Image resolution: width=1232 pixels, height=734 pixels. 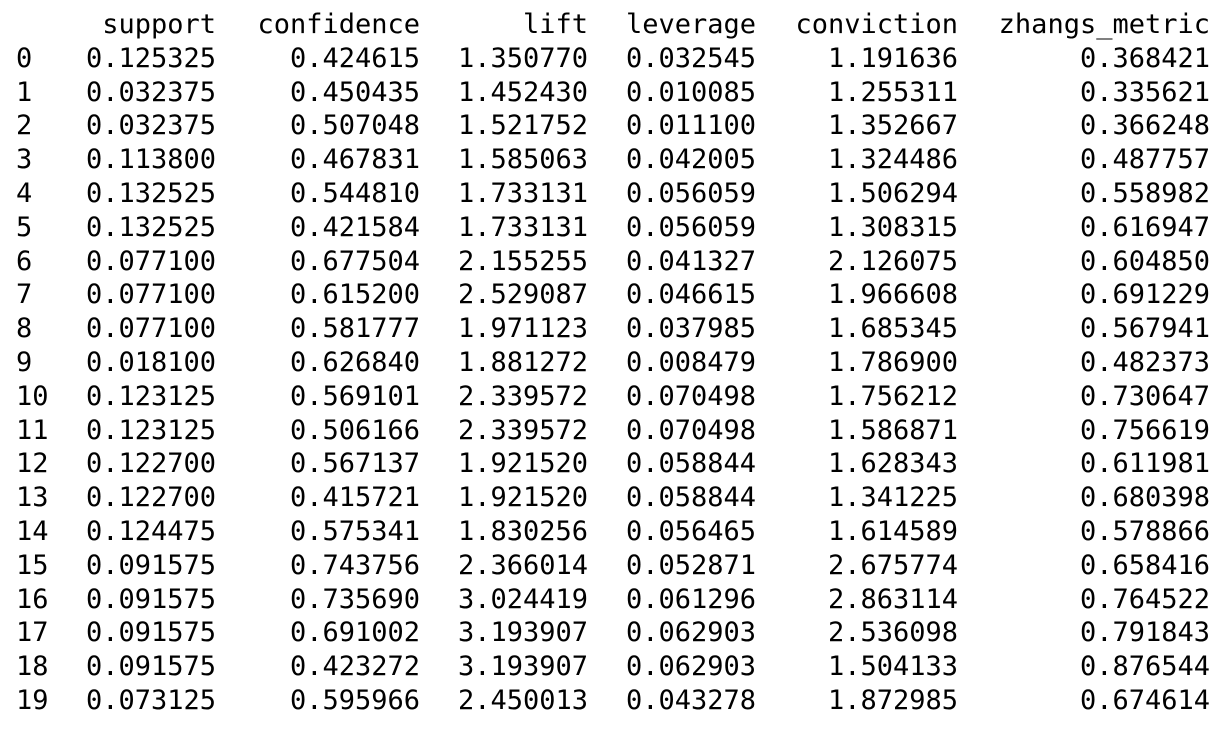 What do you see at coordinates (690, 58) in the screenshot?
I see `cell-leverage: 0.032545` at bounding box center [690, 58].